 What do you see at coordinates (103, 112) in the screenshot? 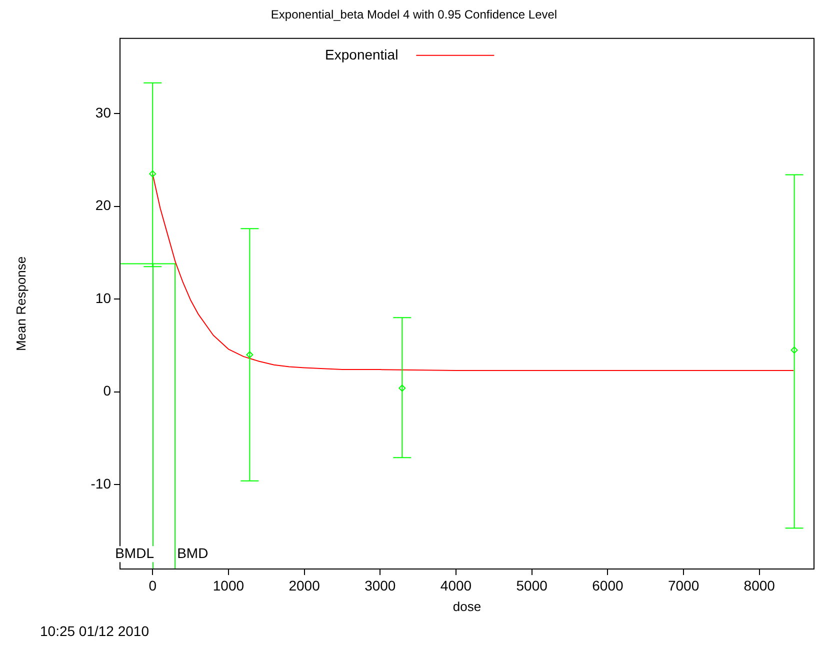
I see `y-tick-label: 30` at bounding box center [103, 112].